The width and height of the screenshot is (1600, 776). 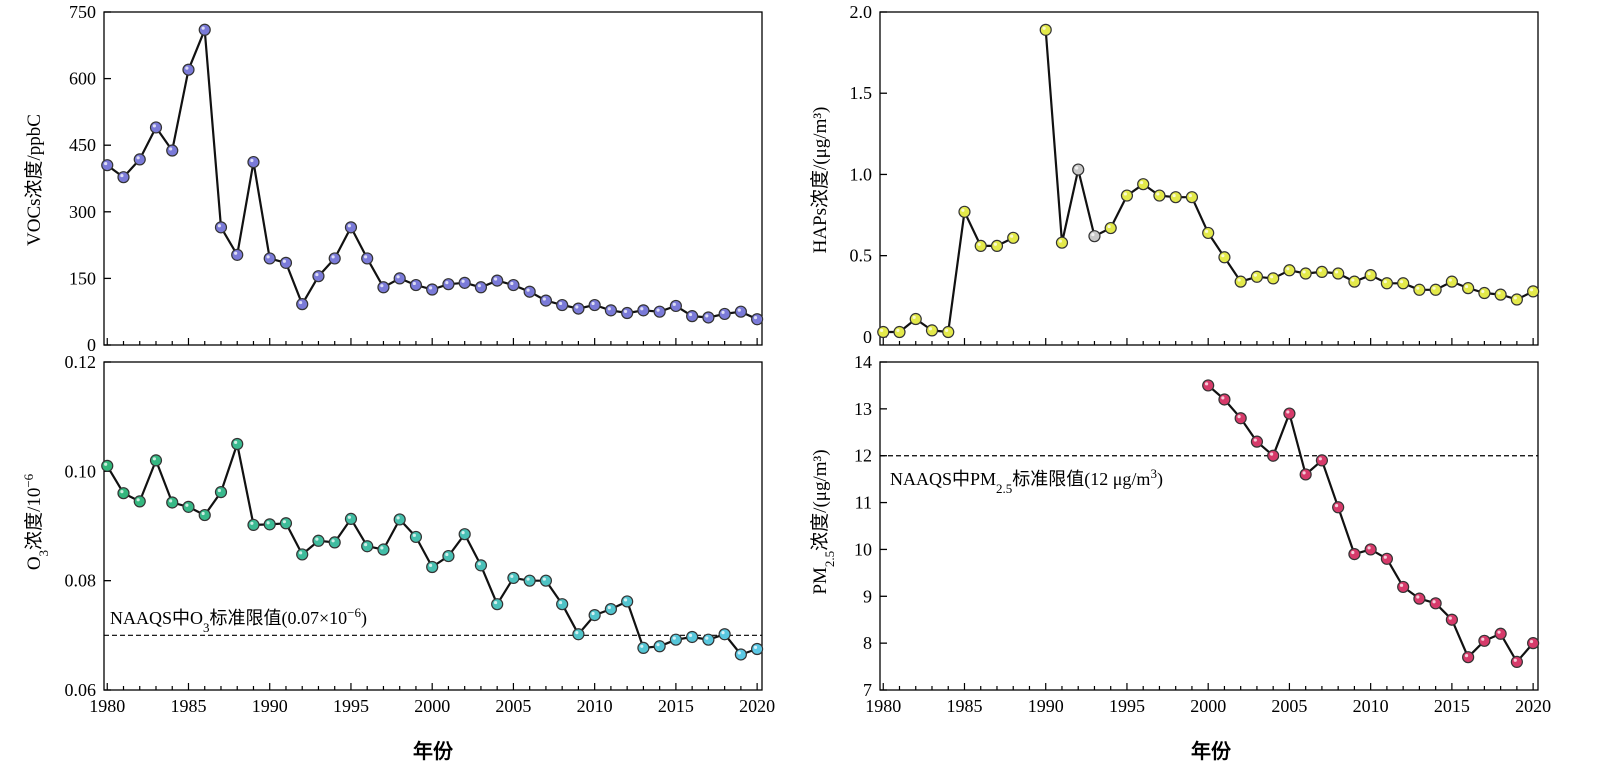 I want to click on pm25-y-tick-label: 9, so click(x=867, y=596).